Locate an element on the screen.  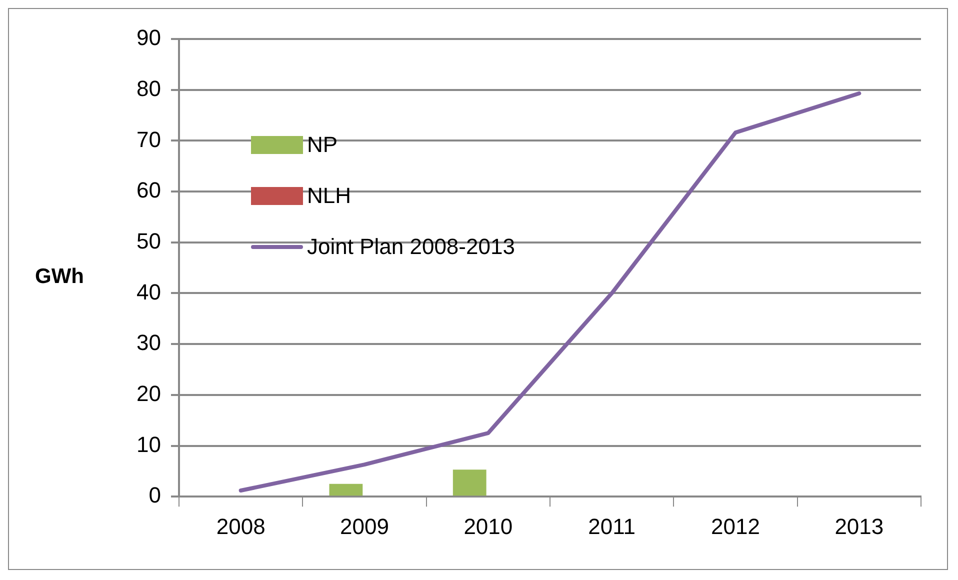
x-tick-label: 2009 is located at coordinates (364, 526).